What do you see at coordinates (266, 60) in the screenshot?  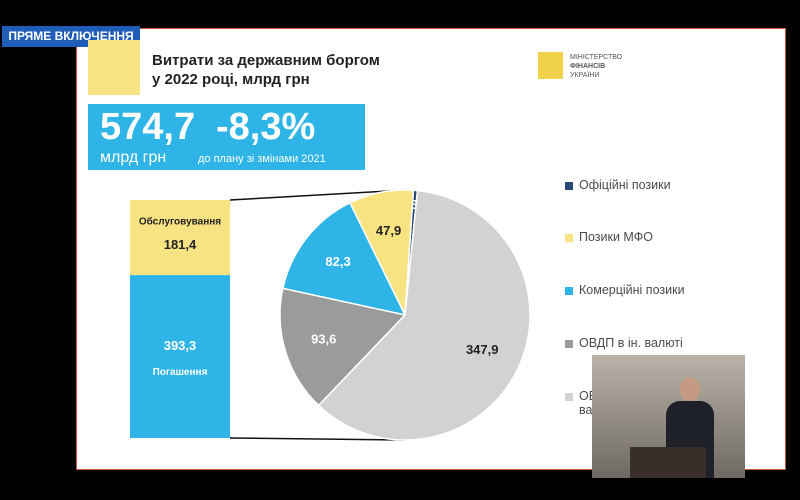 I see `title-line: Витрати за державним боргом` at bounding box center [266, 60].